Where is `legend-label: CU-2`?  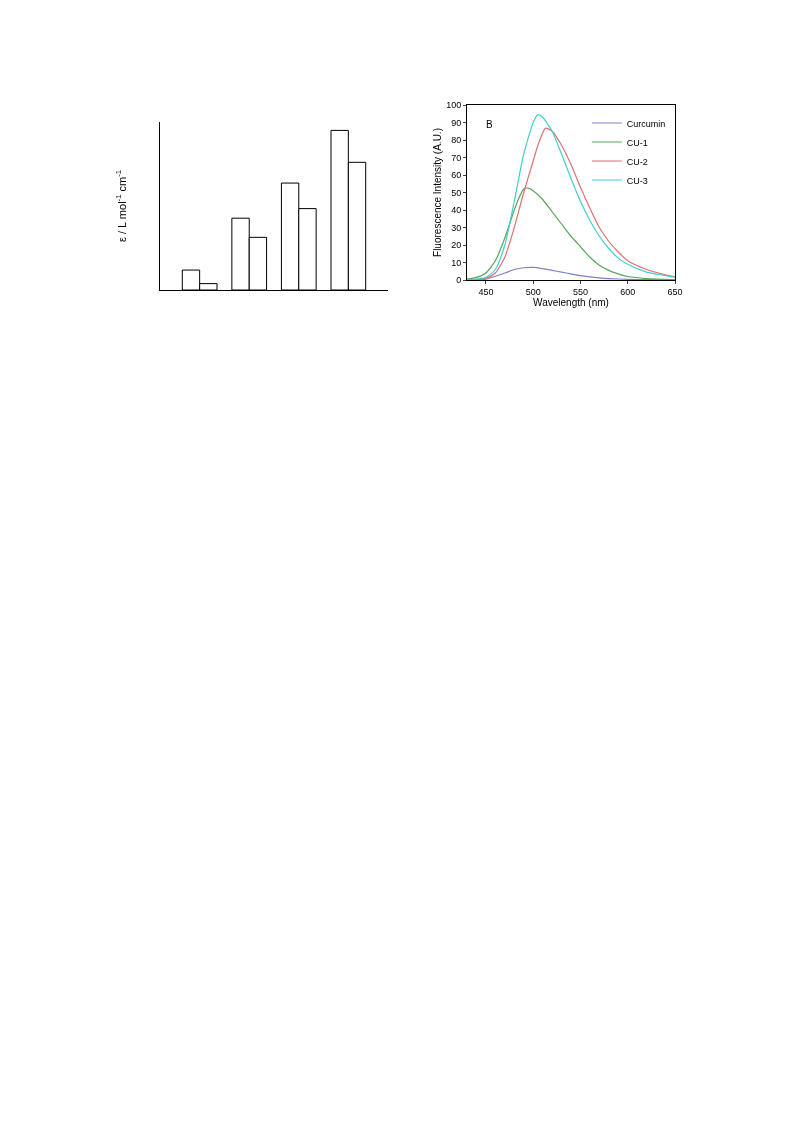
legend-label: CU-2 is located at coordinates (637, 161).